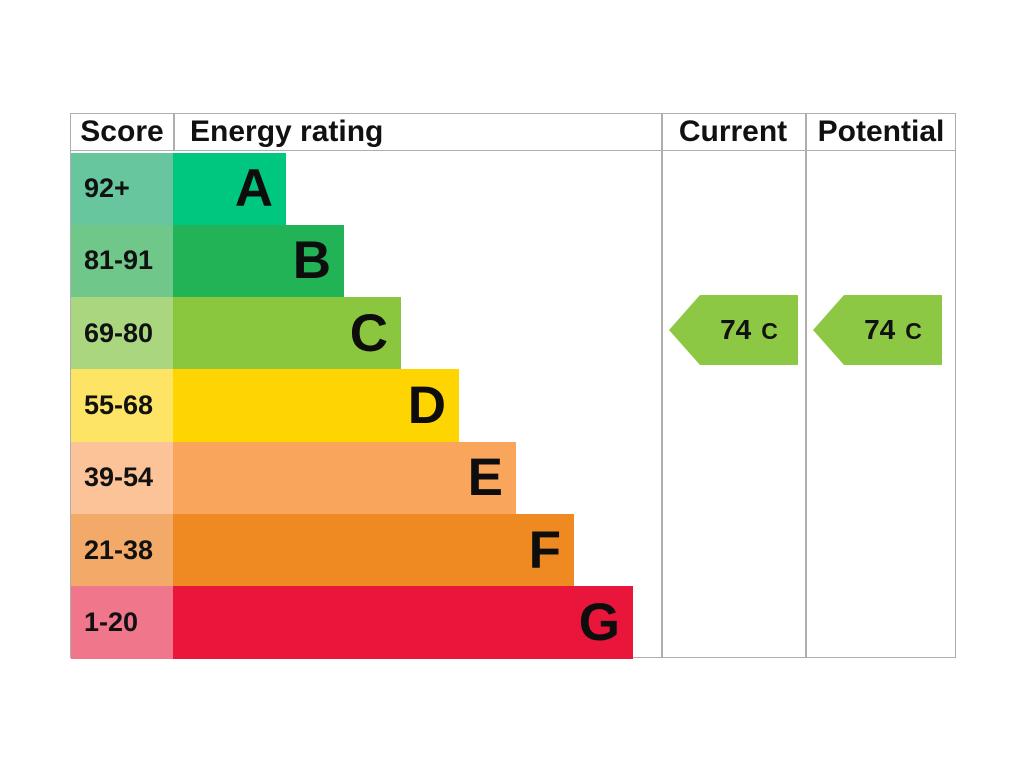  Describe the element at coordinates (119, 260) in the screenshot. I see `band-score-label: 81-91` at that location.